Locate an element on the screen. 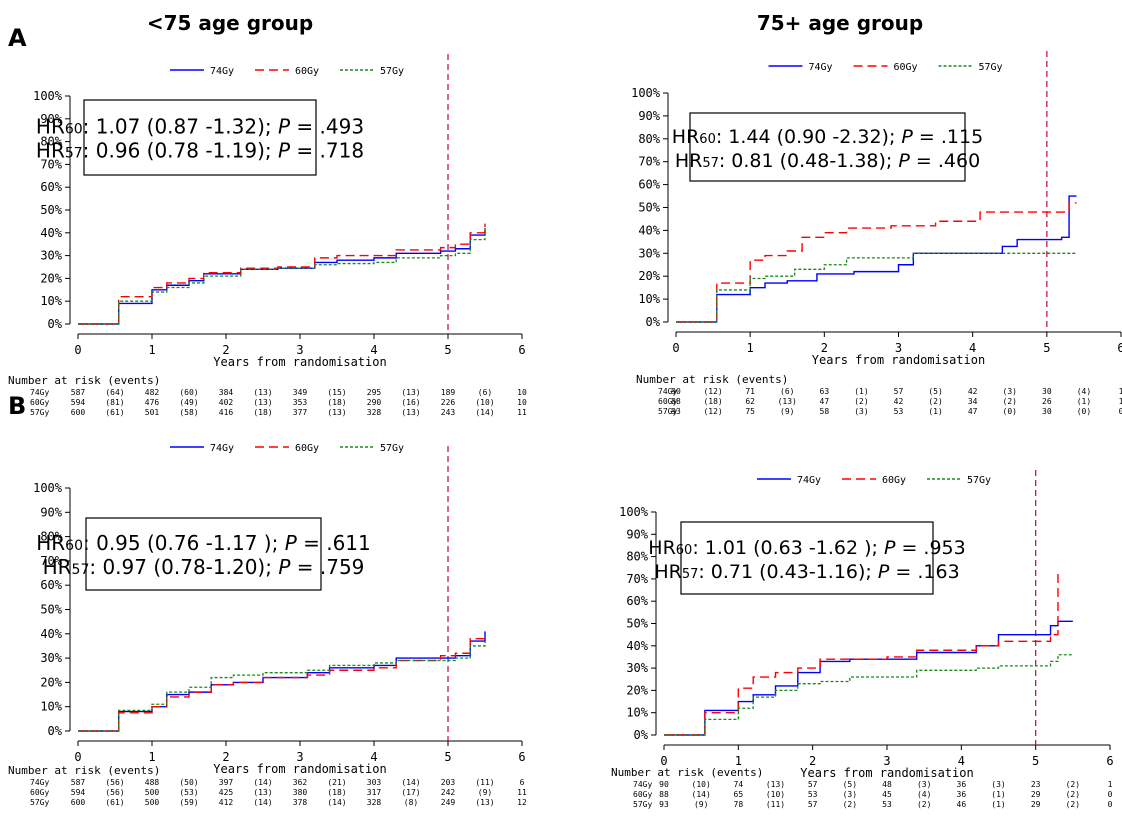  risk-table-cell: 30 is located at coordinates (1047, 391).